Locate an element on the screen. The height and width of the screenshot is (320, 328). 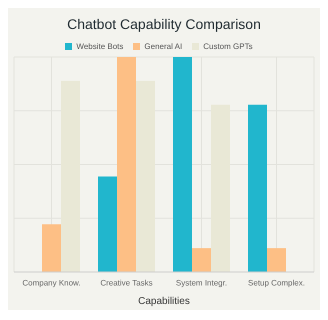
x-tick-label: Company Know. is located at coordinates (51, 283).